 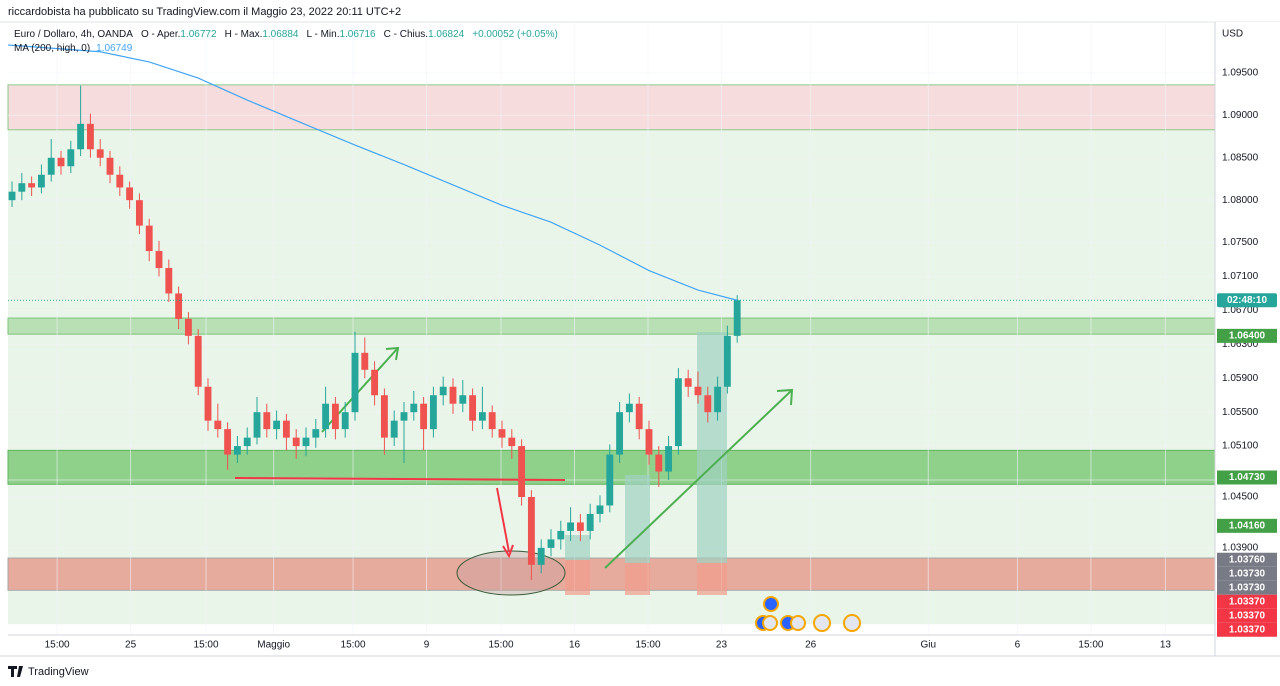 I want to click on legend-label: C - Chius., so click(x=406, y=34).